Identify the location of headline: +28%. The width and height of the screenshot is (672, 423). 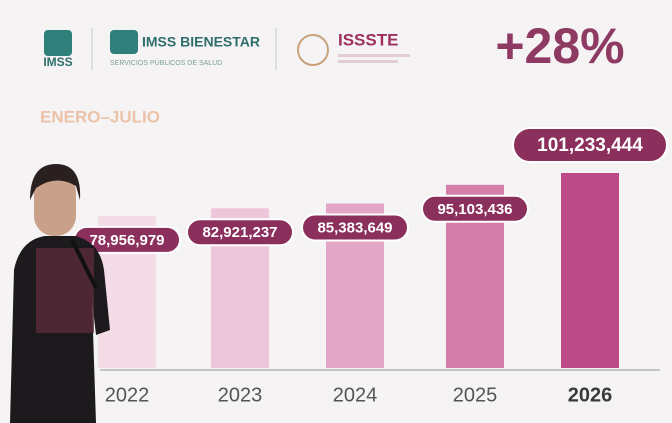
(559, 46).